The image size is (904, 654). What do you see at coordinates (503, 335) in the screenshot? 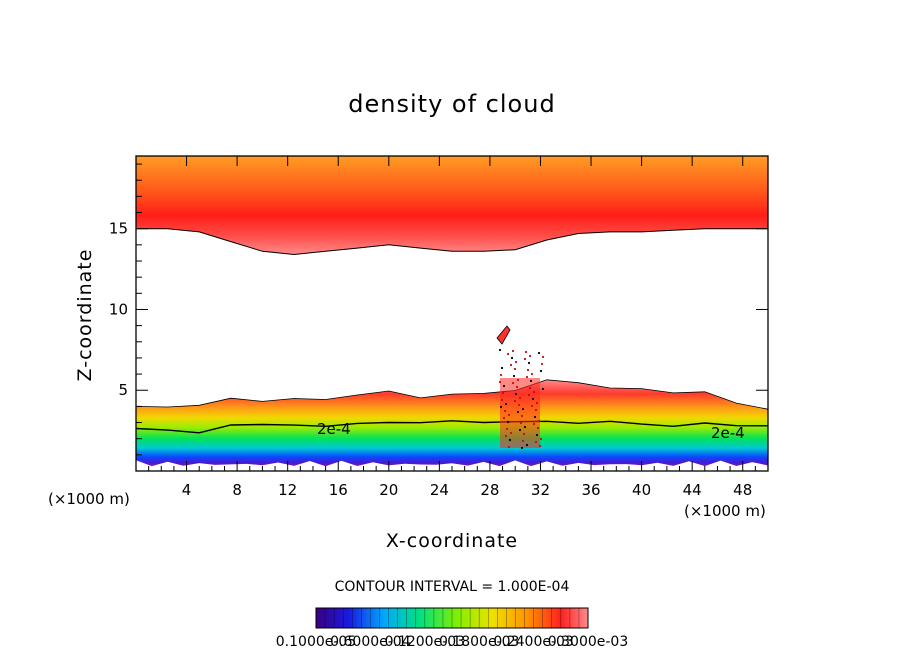
I see `plume-fragment` at bounding box center [503, 335].